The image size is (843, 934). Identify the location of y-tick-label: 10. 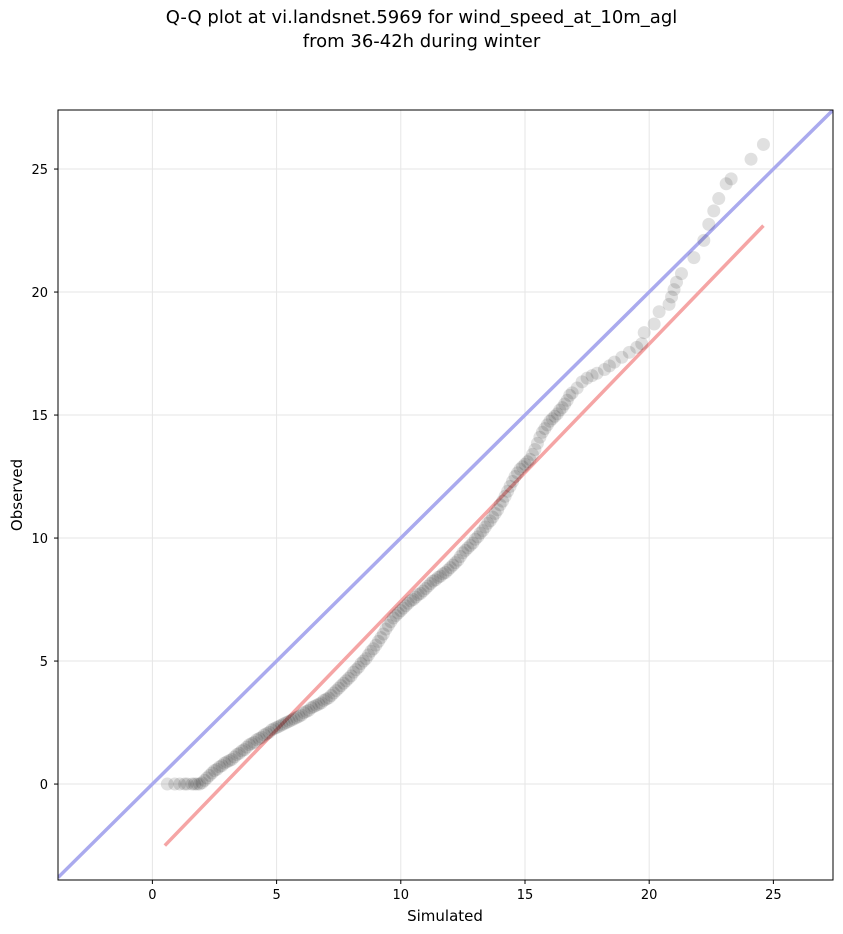
(39, 539).